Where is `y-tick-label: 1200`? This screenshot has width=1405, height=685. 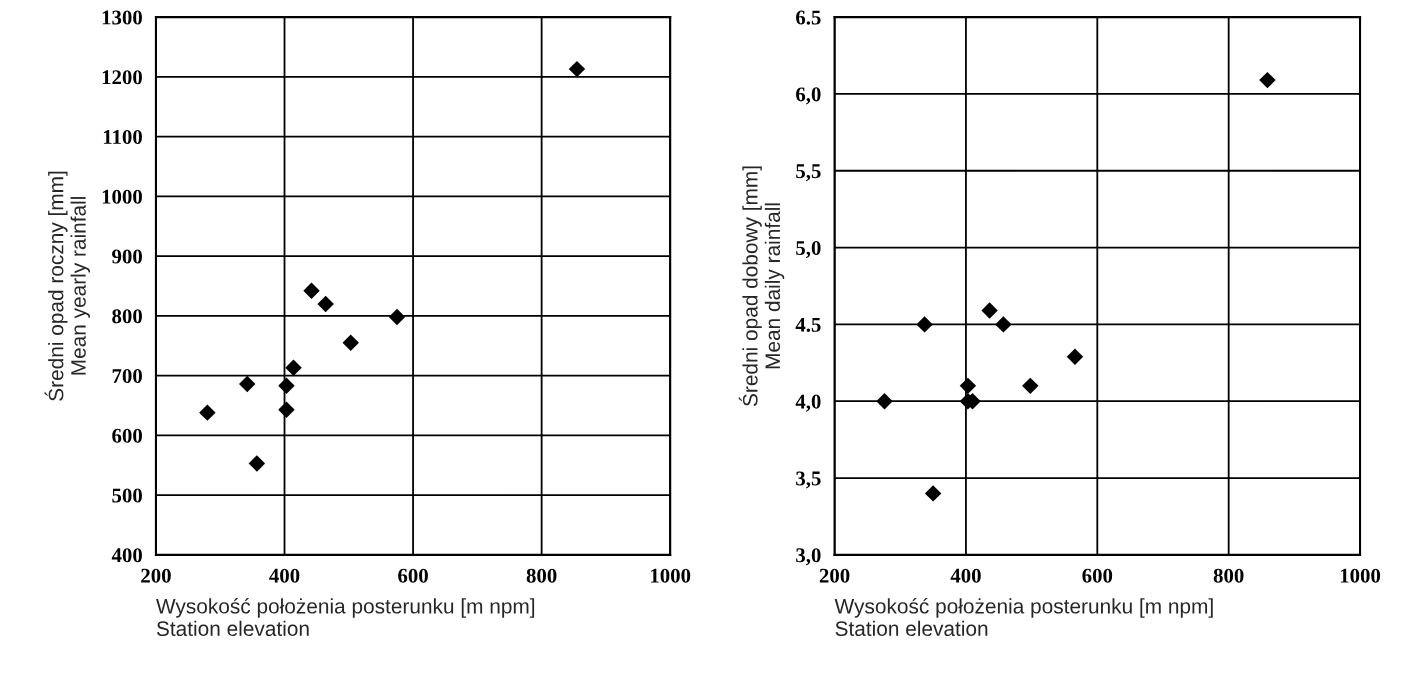 y-tick-label: 1200 is located at coordinates (122, 77).